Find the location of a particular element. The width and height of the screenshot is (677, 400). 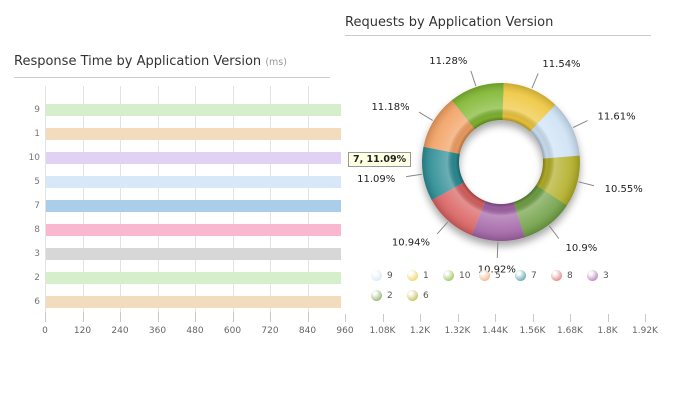

bar-chart-axis-label: 960 is located at coordinates (345, 331).